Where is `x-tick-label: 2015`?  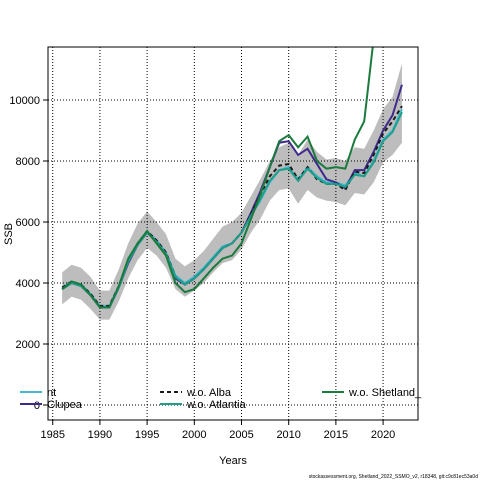
x-tick-label: 2015 is located at coordinates (336, 435).